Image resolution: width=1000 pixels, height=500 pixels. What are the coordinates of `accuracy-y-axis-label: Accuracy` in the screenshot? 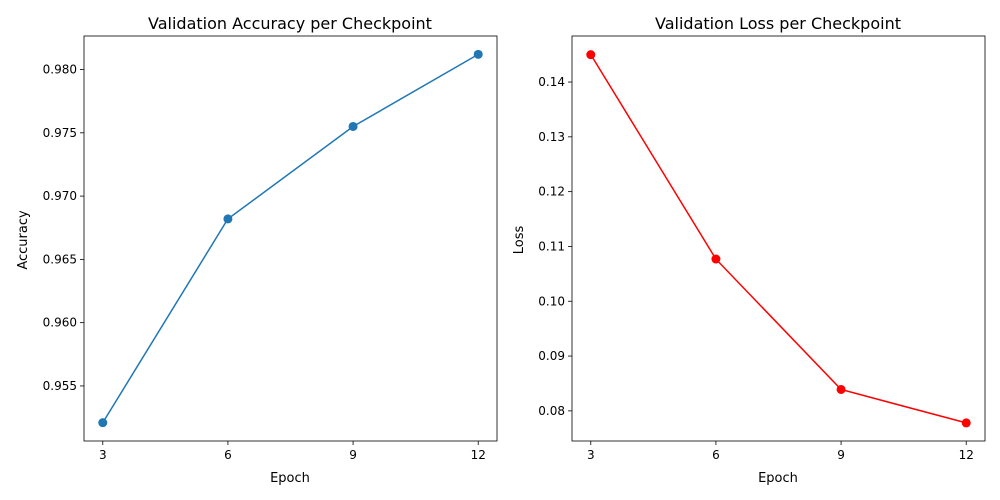 It's located at (23, 240).